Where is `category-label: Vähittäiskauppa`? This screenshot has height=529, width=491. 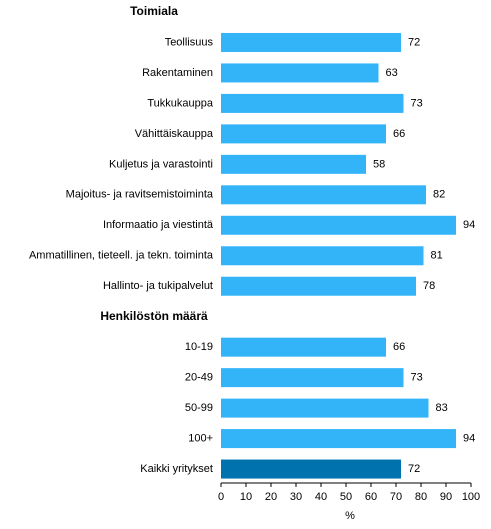
category-label: Vähittäiskauppa is located at coordinates (174, 134).